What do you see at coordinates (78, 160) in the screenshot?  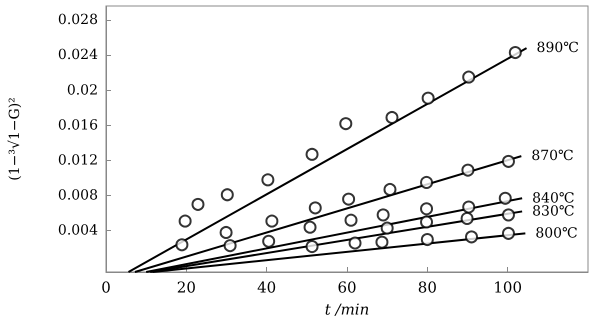 I see `y-tick-label: 0.012` at bounding box center [78, 160].